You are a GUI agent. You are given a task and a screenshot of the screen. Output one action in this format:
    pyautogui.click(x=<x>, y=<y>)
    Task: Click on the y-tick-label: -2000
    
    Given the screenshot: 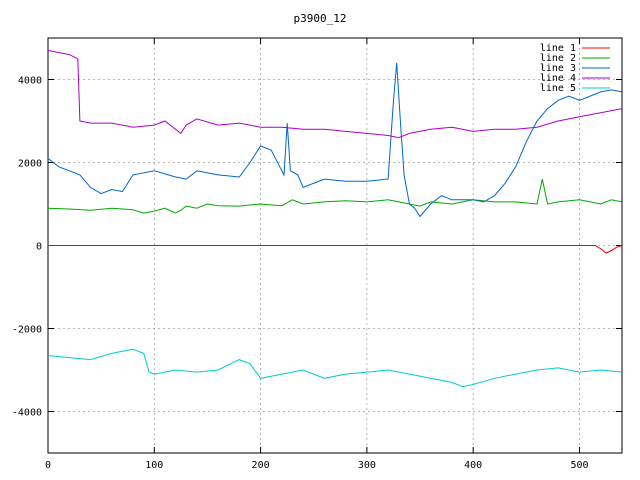 What is the action you would take?
    pyautogui.click(x=27, y=330)
    